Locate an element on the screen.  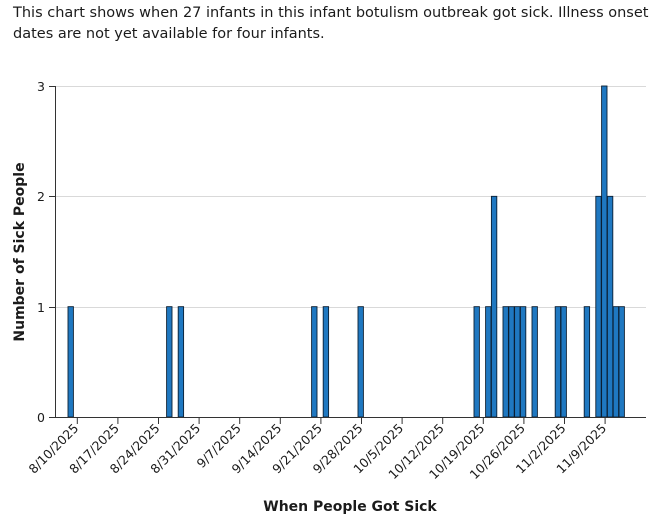
y-tick-label: 0 is located at coordinates (41, 417).